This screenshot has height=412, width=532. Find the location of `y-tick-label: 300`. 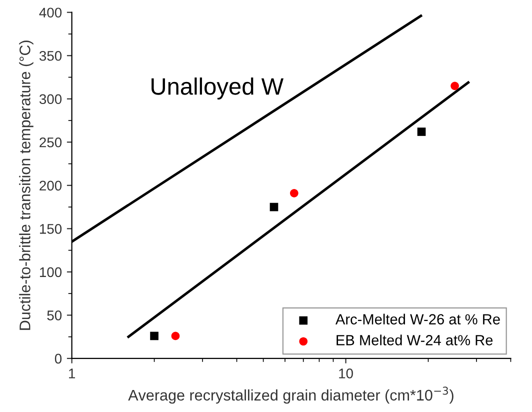

y-tick-label: 300 is located at coordinates (50, 99).